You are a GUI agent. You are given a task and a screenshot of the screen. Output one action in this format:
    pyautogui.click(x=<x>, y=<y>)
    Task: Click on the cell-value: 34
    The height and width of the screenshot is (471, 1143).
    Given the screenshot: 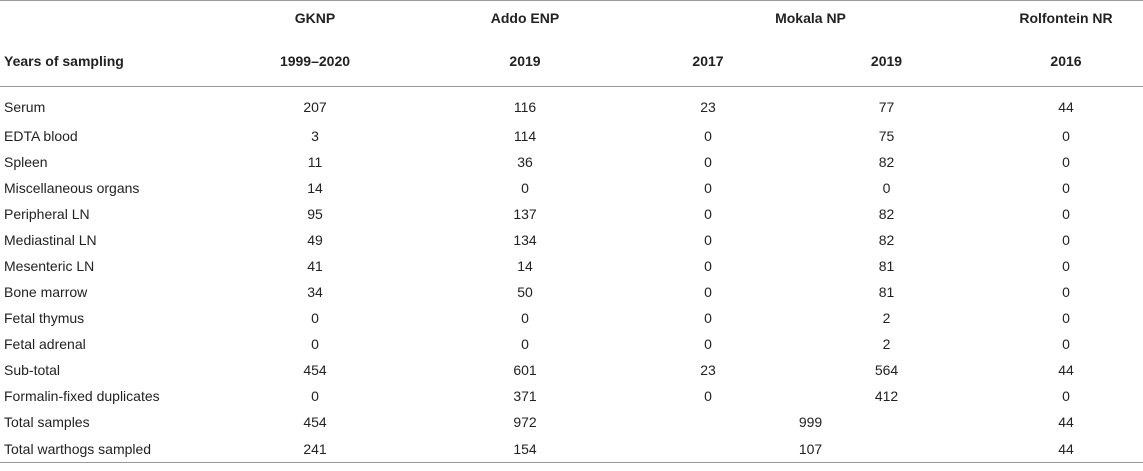 What is the action you would take?
    pyautogui.click(x=315, y=292)
    